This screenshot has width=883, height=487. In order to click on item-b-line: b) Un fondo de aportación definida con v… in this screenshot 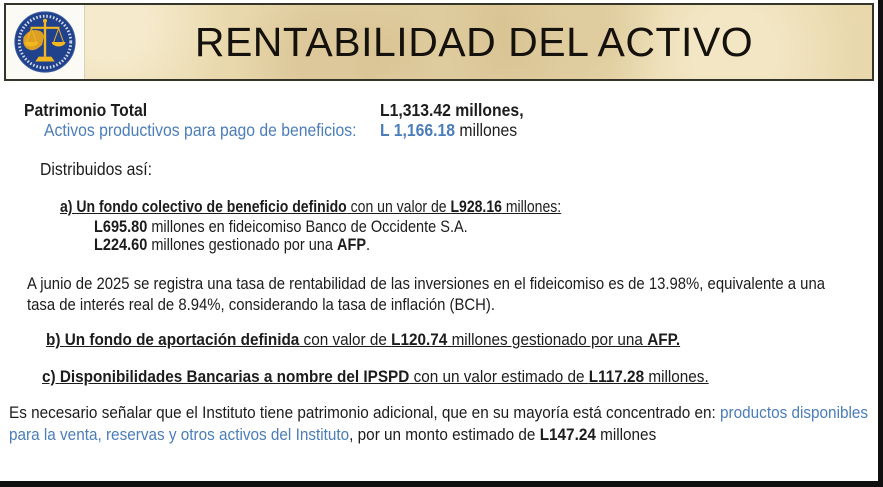, I will do `click(363, 340)`.